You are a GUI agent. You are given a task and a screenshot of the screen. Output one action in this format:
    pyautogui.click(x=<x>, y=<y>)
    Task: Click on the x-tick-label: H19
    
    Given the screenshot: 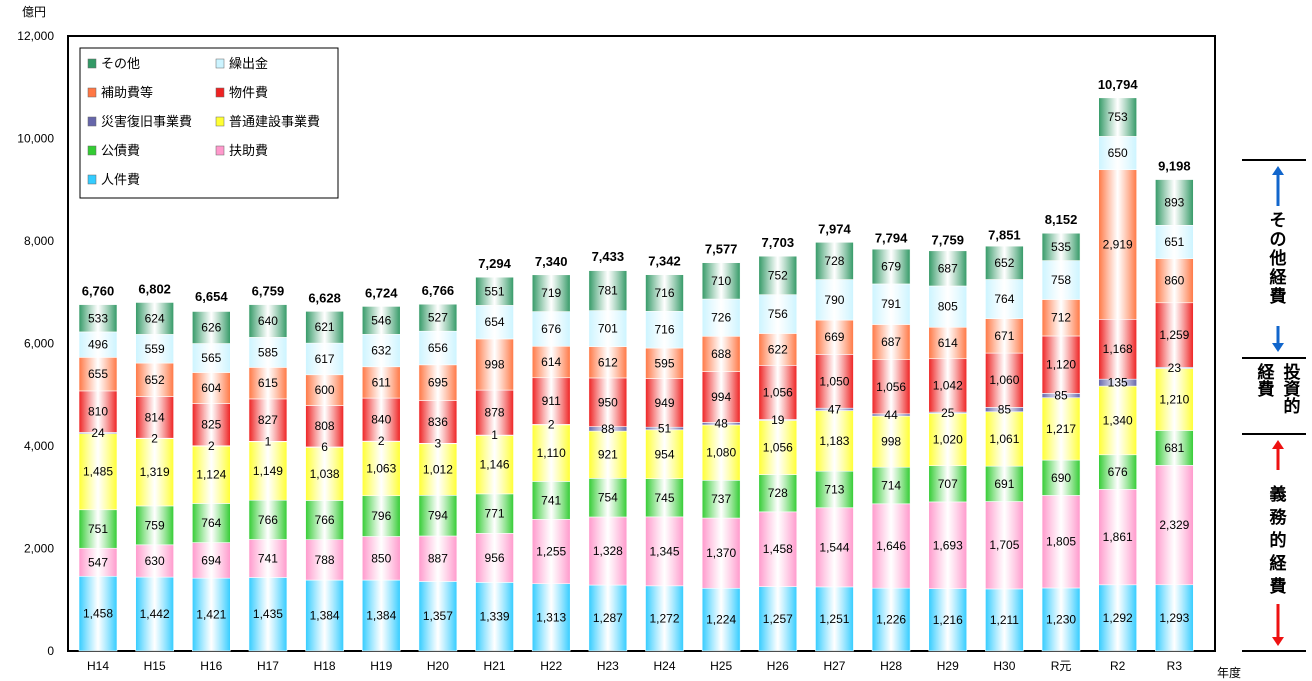 What is the action you would take?
    pyautogui.click(x=381, y=666)
    